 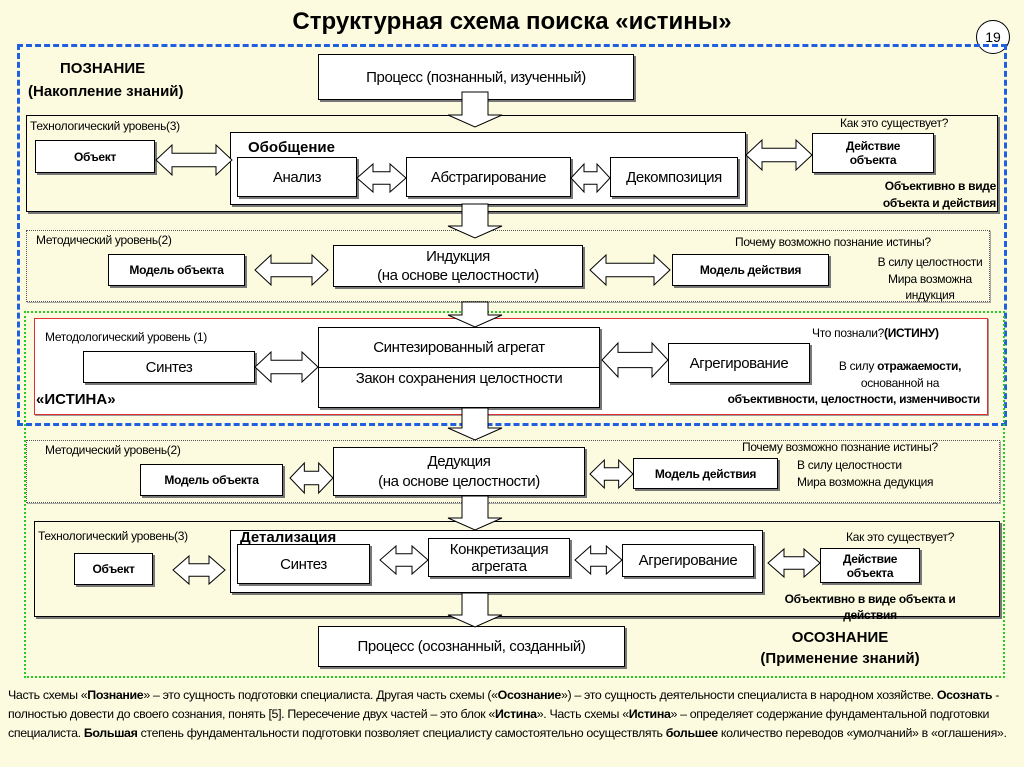 I want to click on page-number-badge: 19, so click(x=993, y=37).